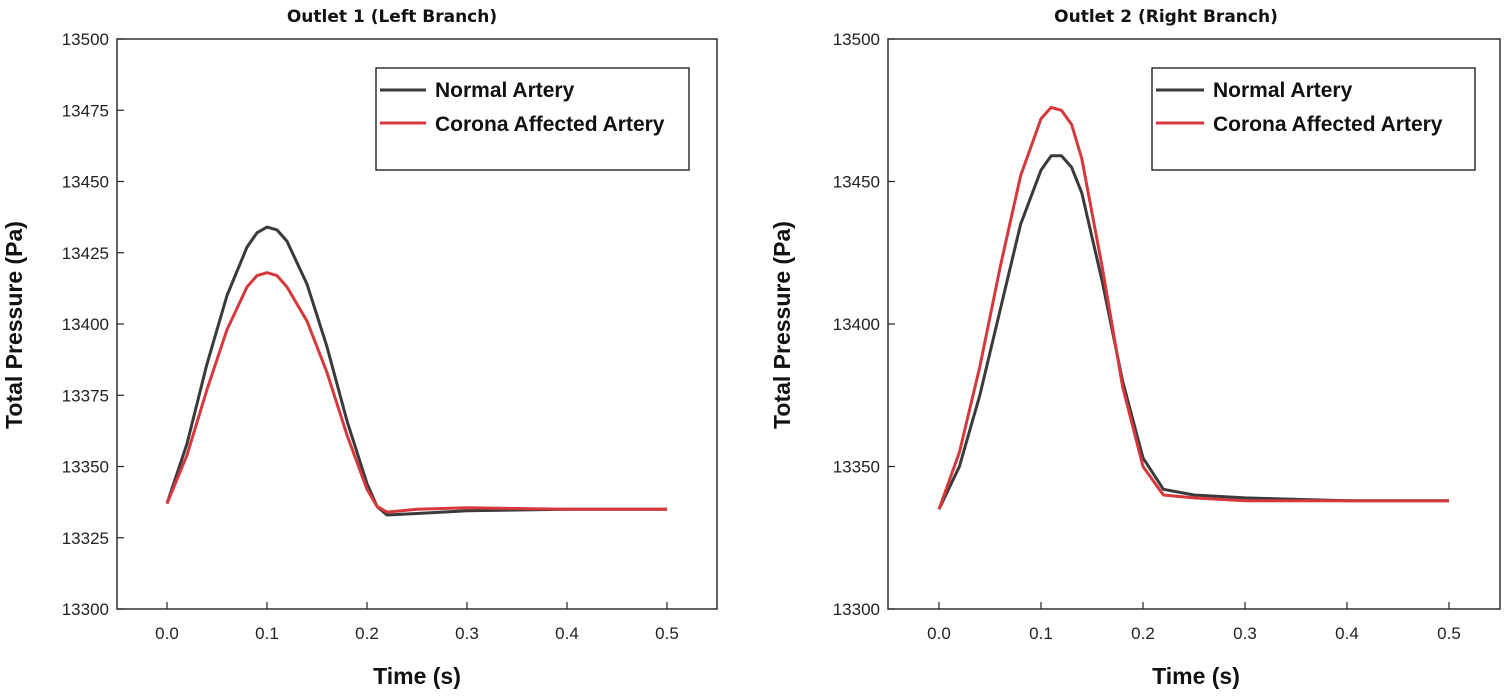 The height and width of the screenshot is (697, 1505). I want to click on y-tick-label: 13475, so click(85, 110).